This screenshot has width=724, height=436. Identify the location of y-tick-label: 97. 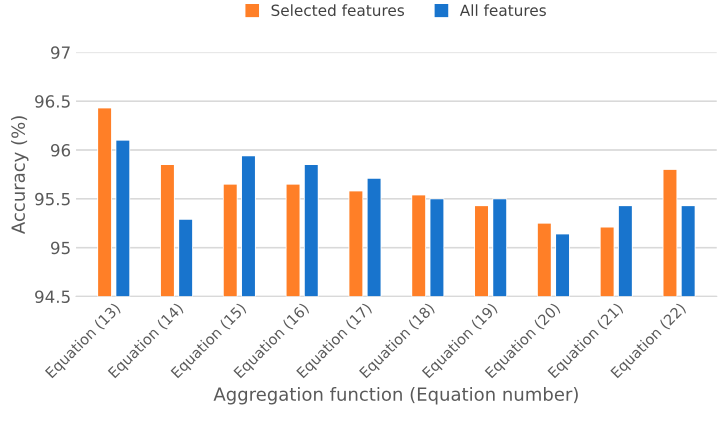
(60, 52).